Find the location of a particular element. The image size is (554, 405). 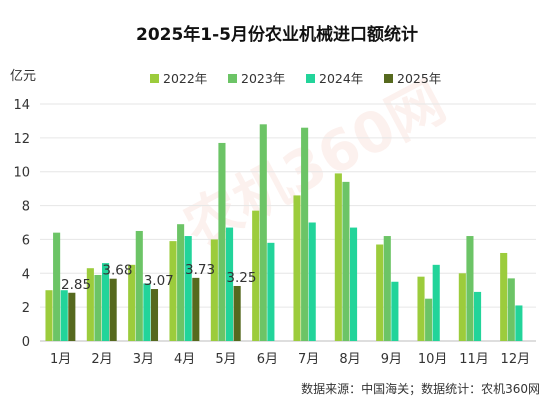

x-tick-label: 8月 is located at coordinates (349, 359).